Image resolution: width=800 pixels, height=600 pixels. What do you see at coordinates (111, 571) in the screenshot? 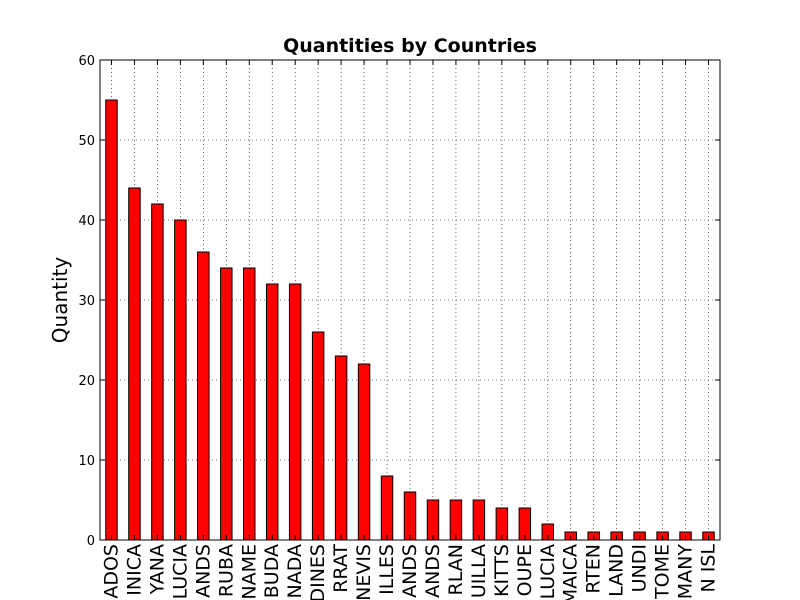
I see `x-tick-label: ADOS` at bounding box center [111, 571].